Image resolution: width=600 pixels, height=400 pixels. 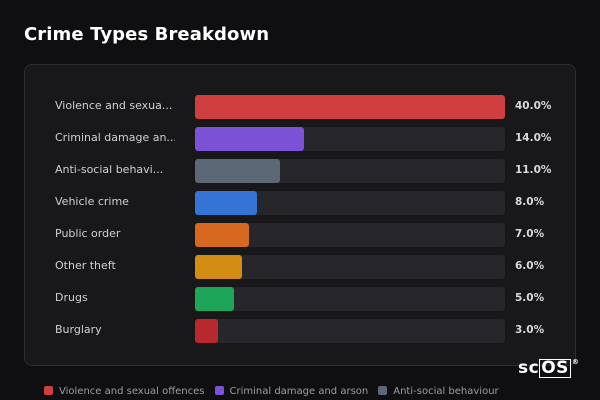 What do you see at coordinates (85, 265) in the screenshot?
I see `bar-category-label: Other theft` at bounding box center [85, 265].